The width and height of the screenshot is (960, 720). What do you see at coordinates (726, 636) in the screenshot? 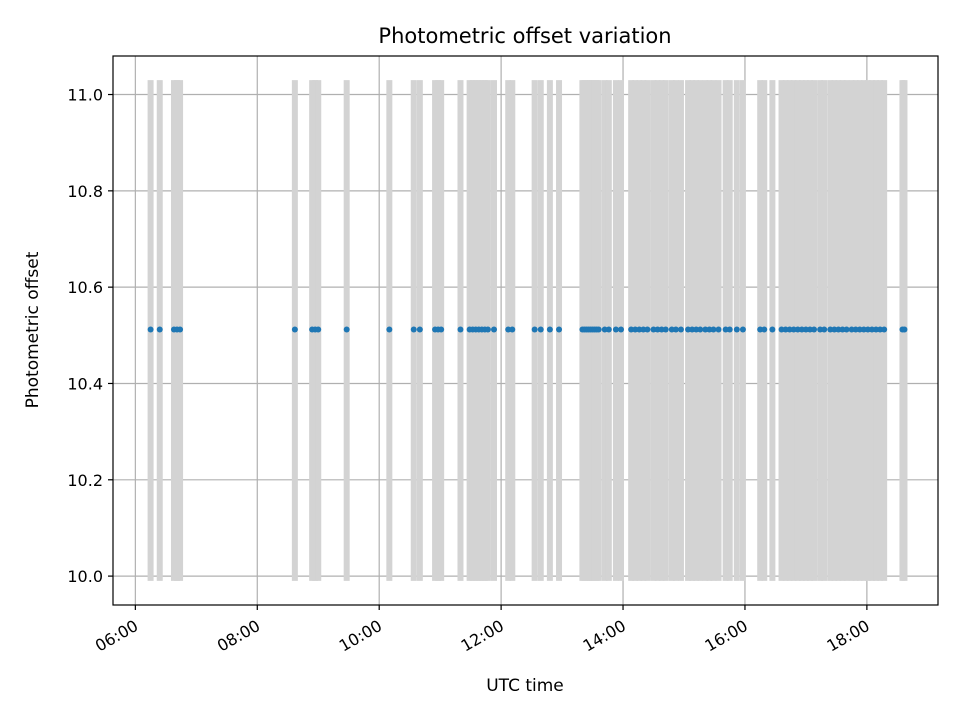
I see `x-tick-label: 16:00` at bounding box center [726, 636].